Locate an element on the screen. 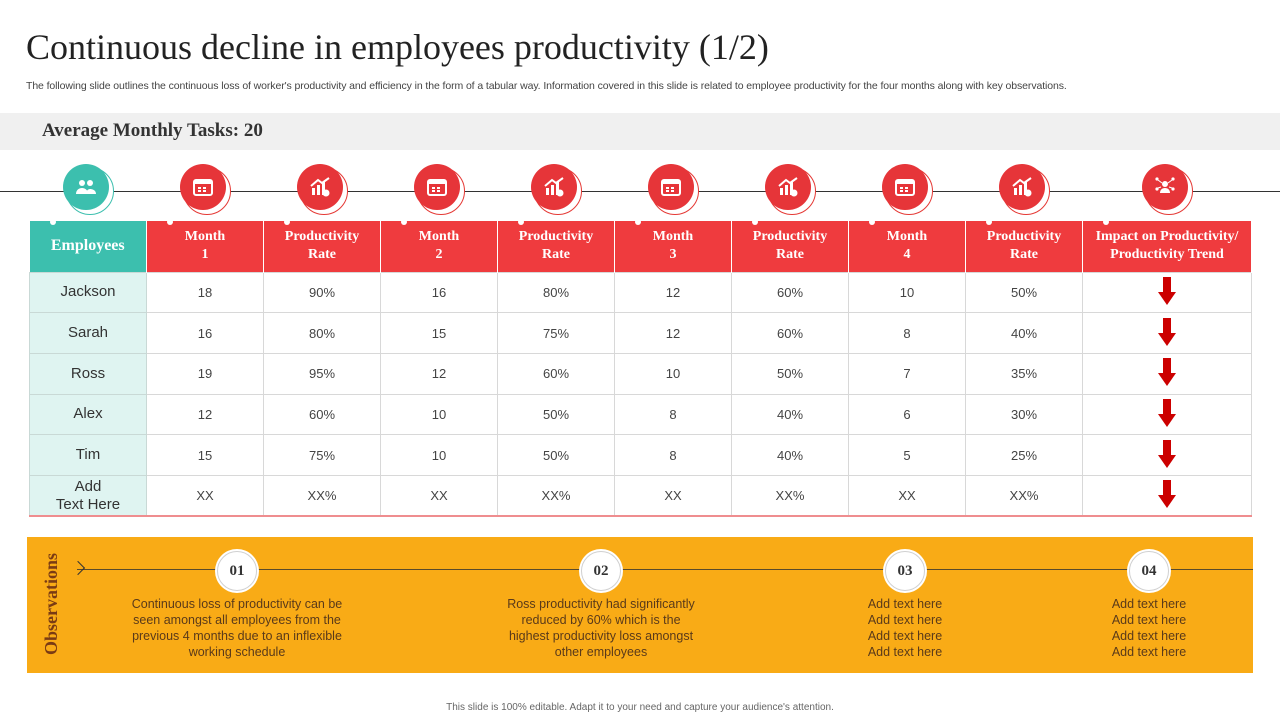  header-line-2: 1 is located at coordinates (205, 255).